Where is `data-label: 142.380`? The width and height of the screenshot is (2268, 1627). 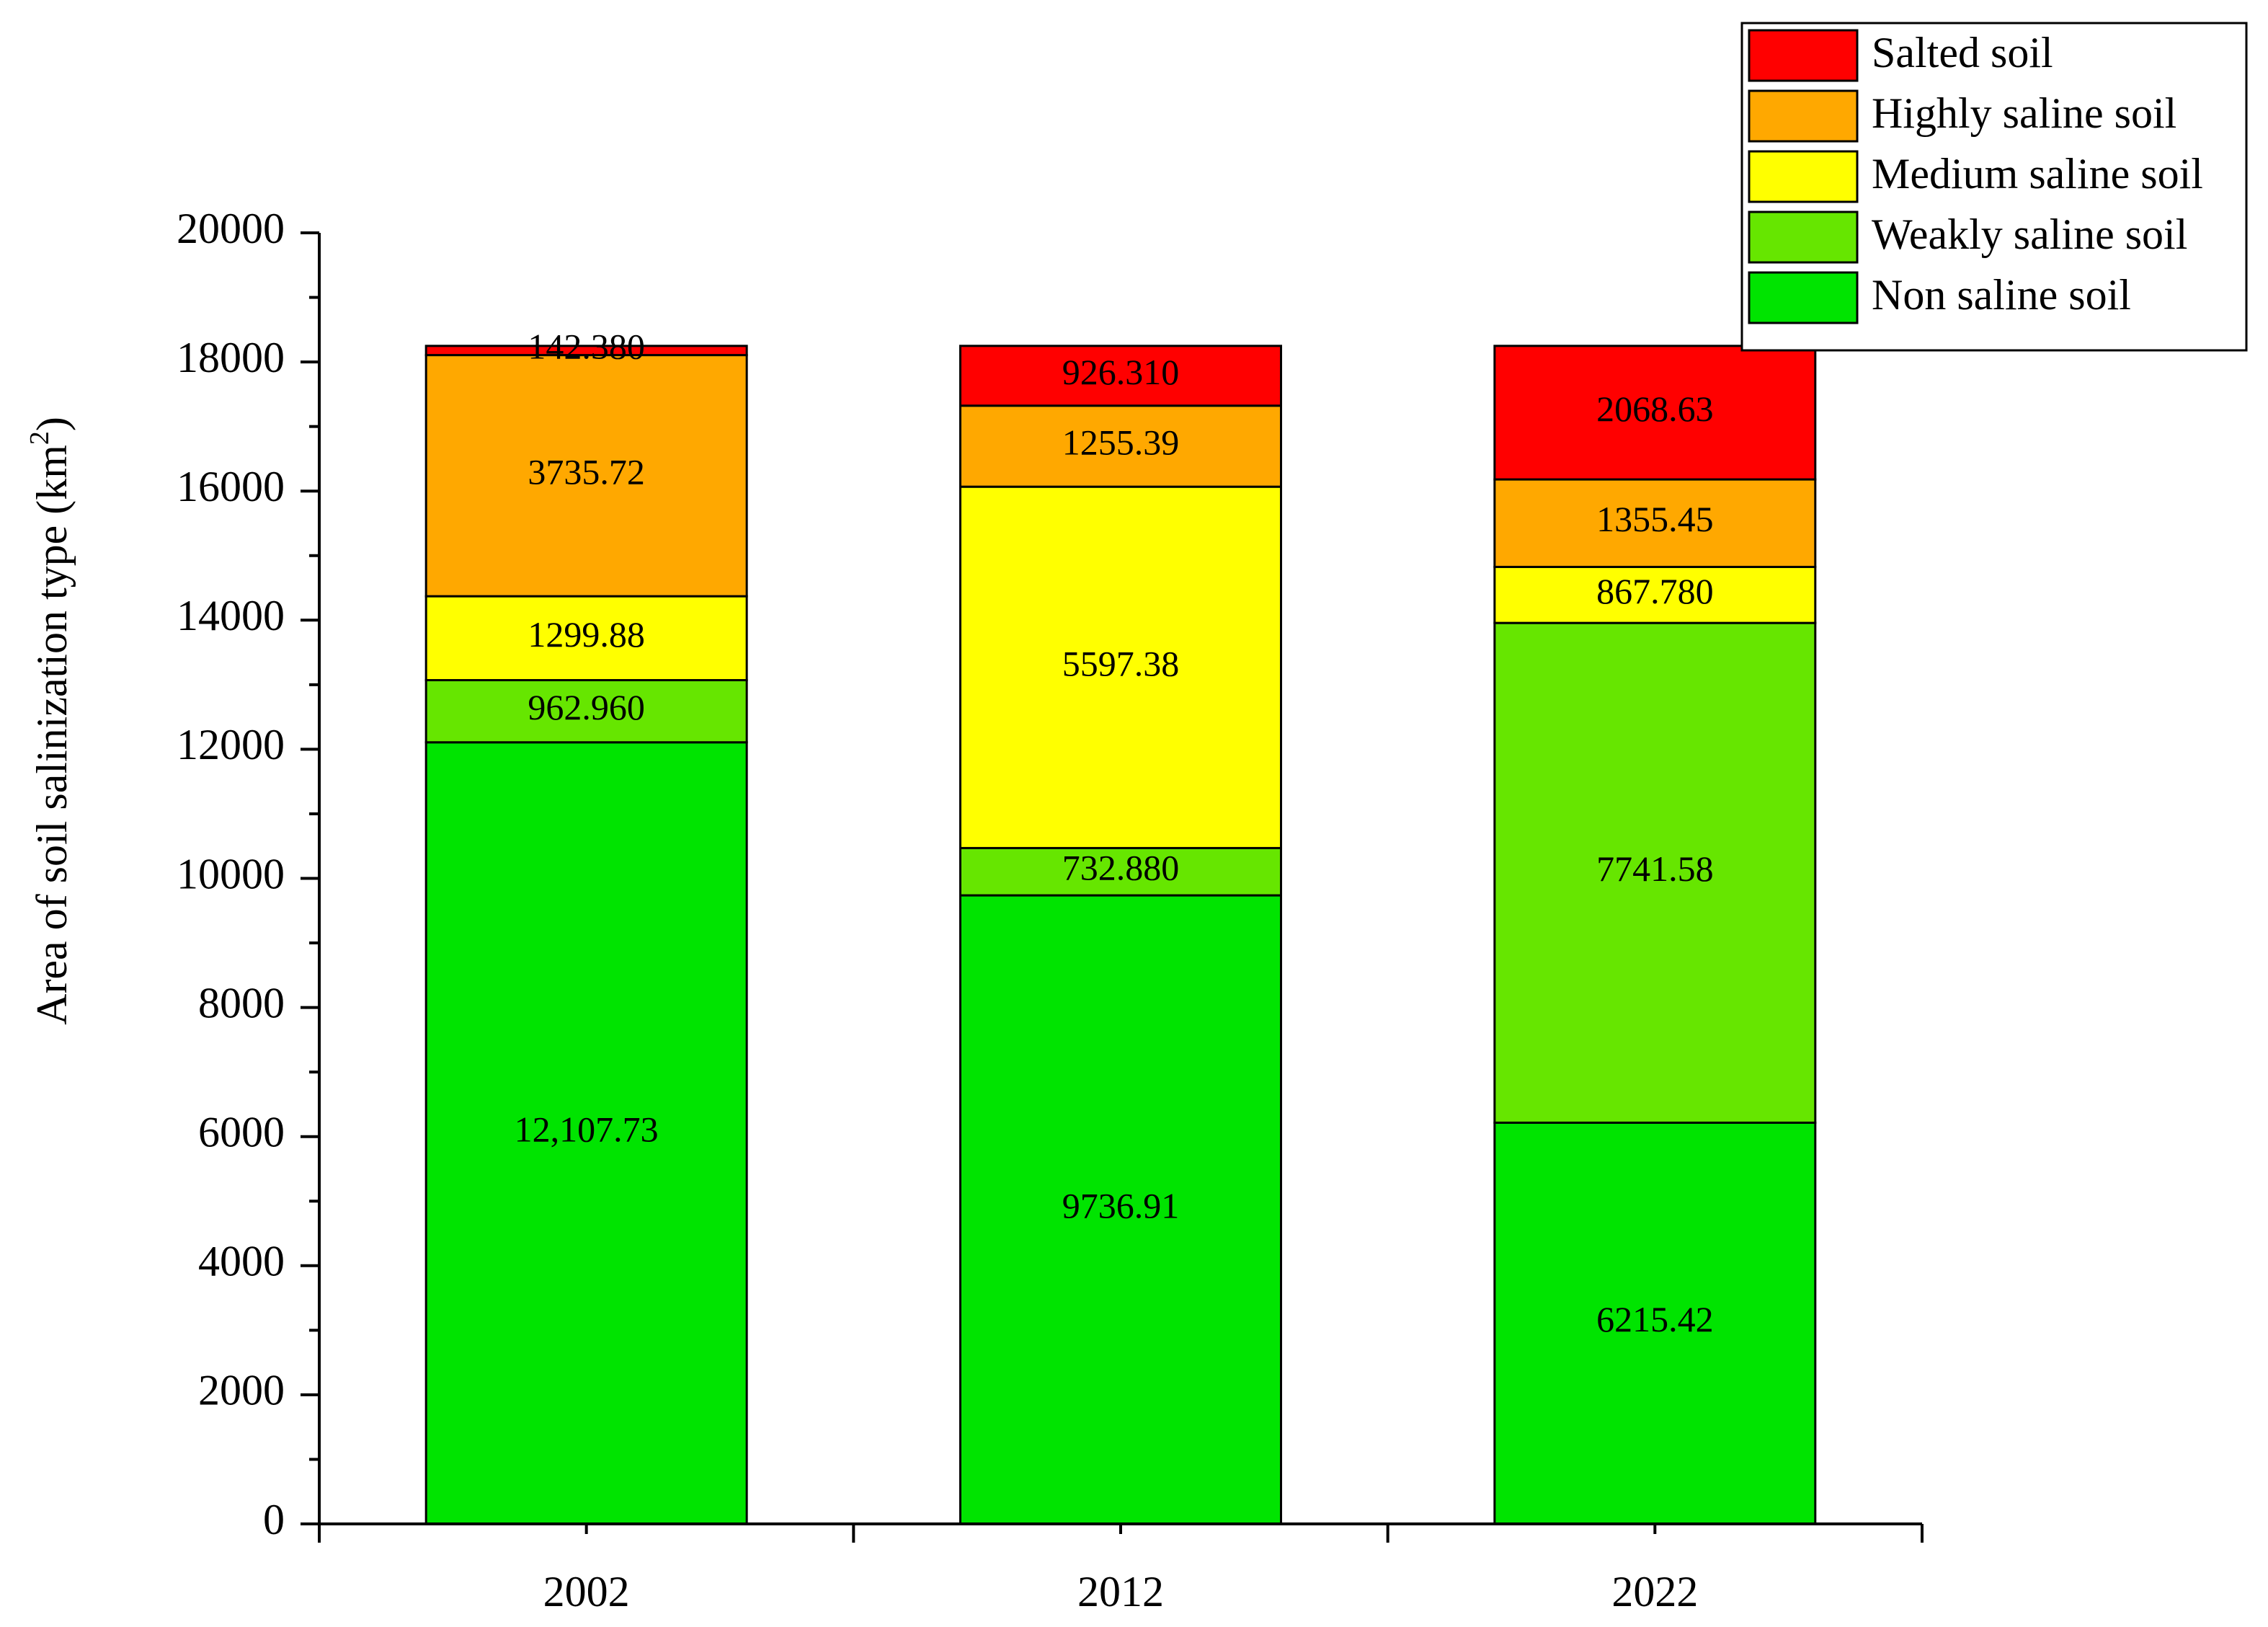
data-label: 142.380 is located at coordinates (587, 347).